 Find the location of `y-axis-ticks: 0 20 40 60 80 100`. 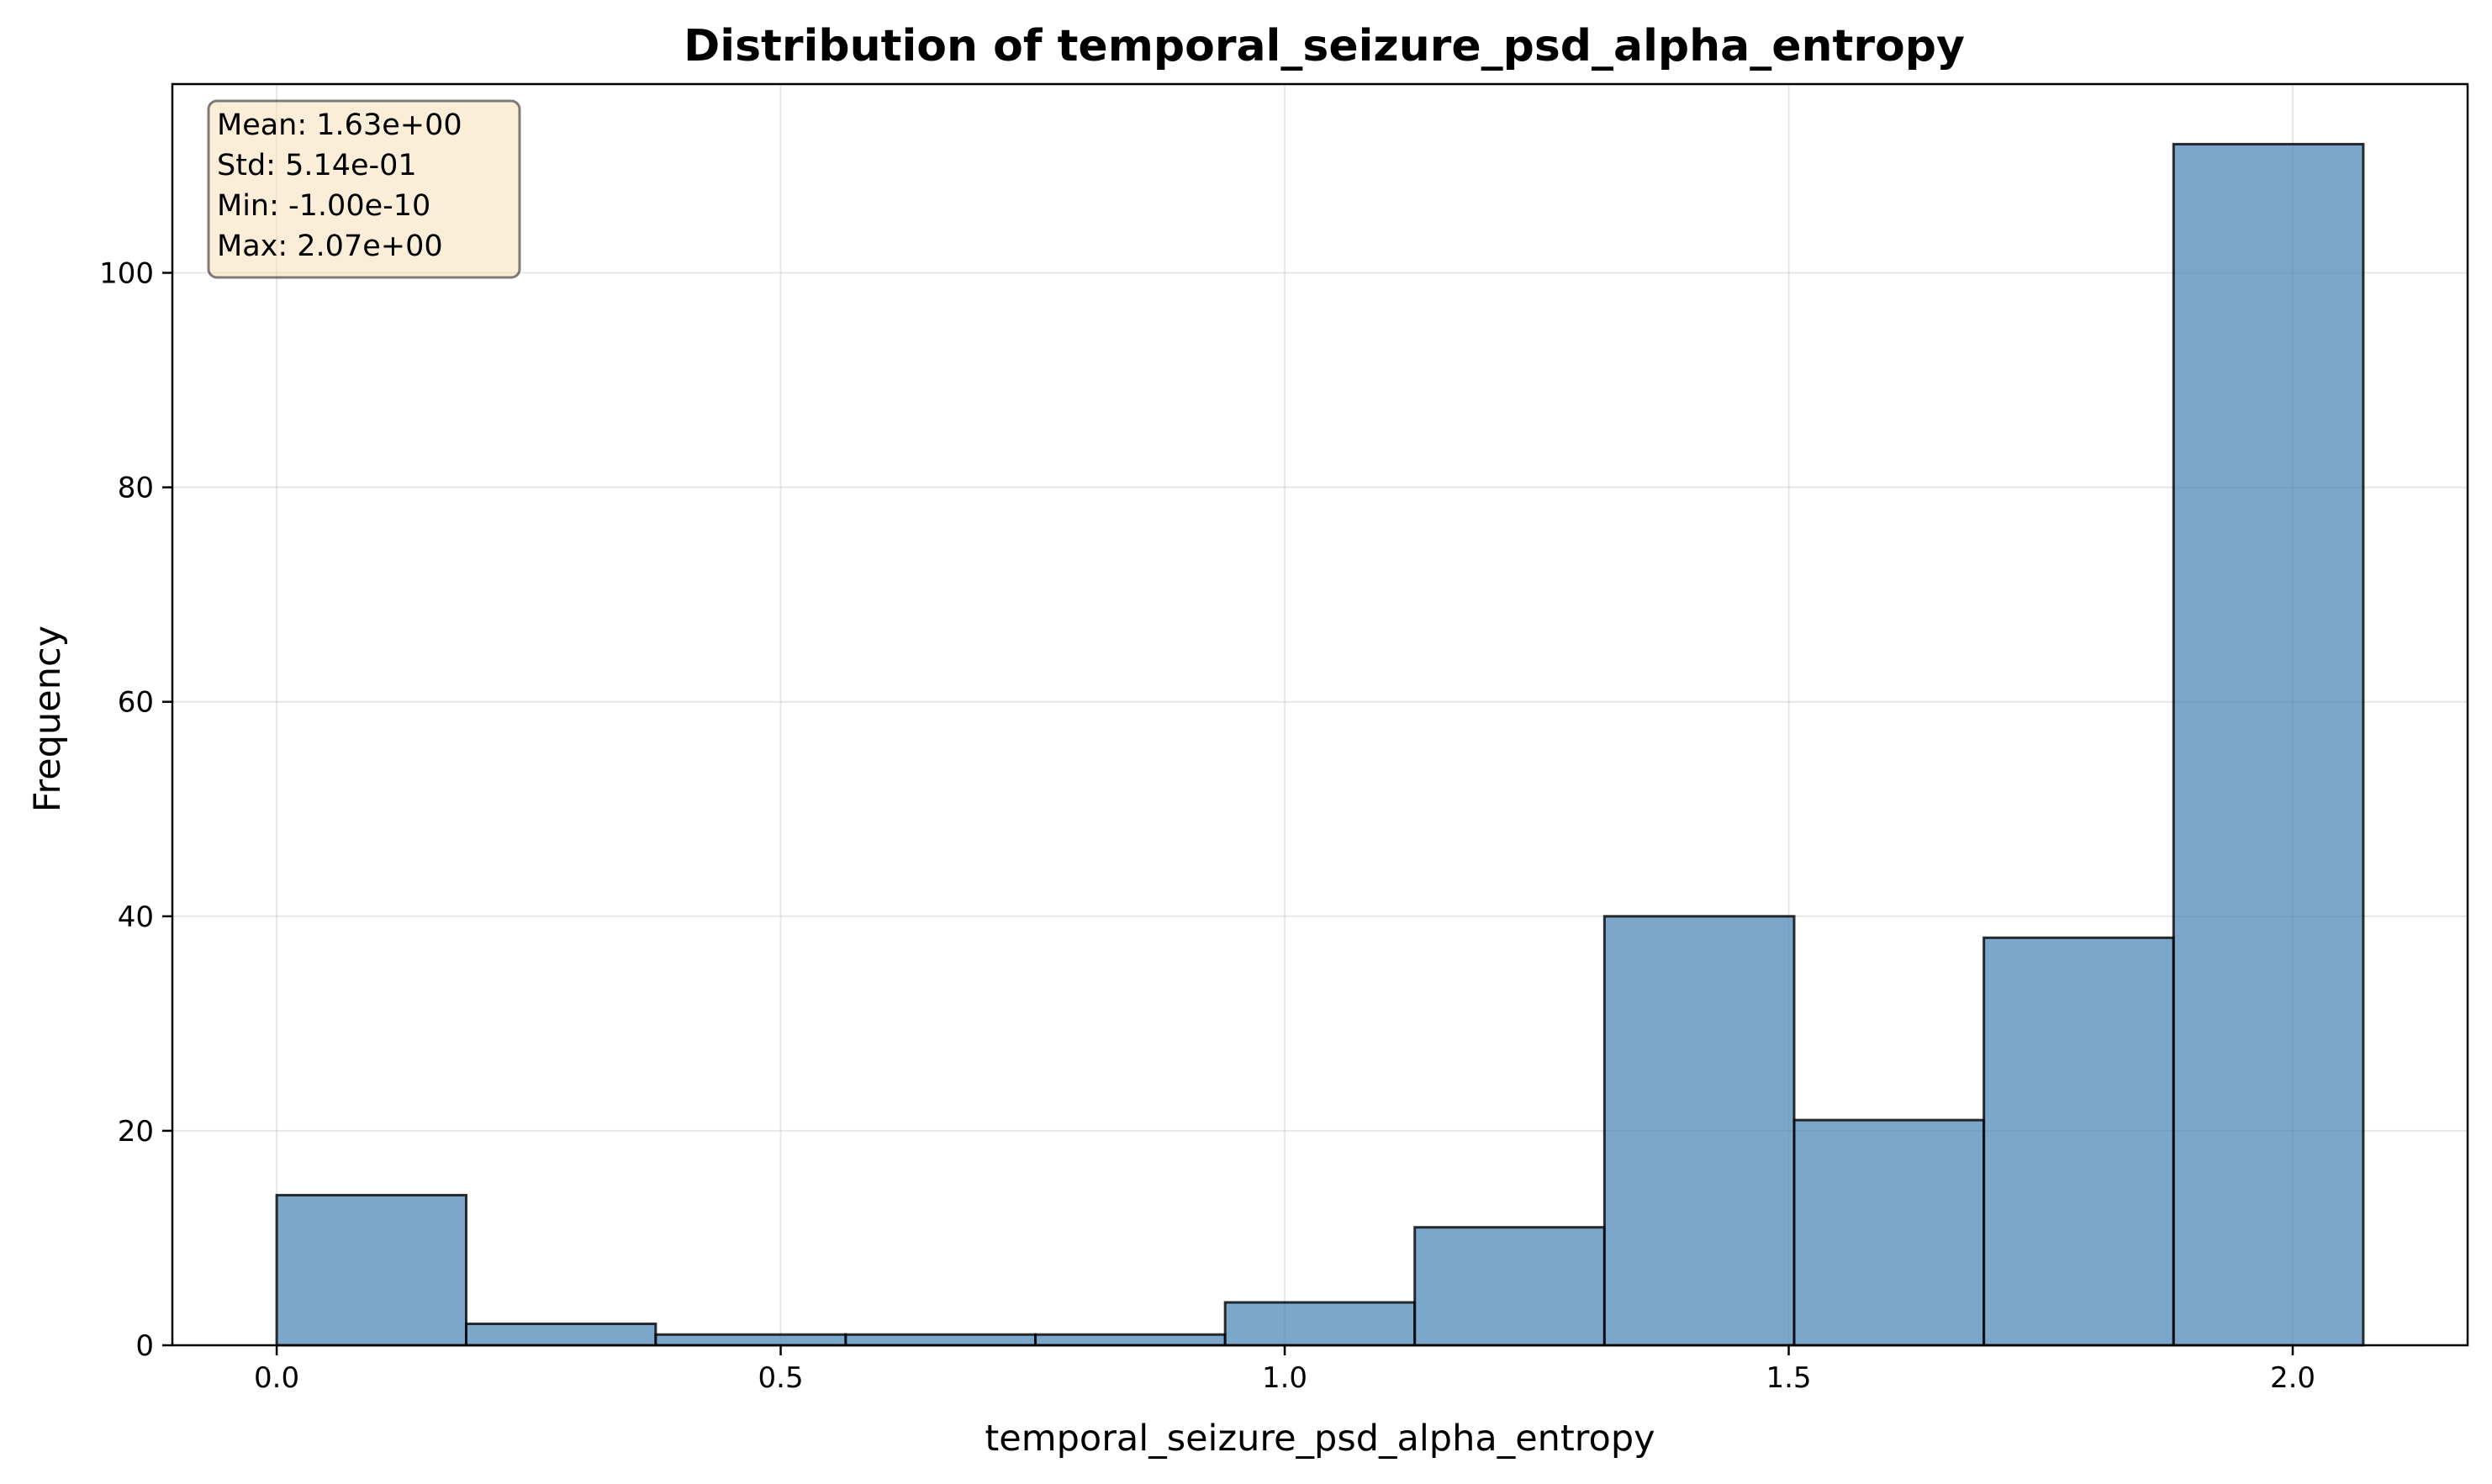

y-axis-ticks: 0 20 40 60 80 100 is located at coordinates (135, 809).